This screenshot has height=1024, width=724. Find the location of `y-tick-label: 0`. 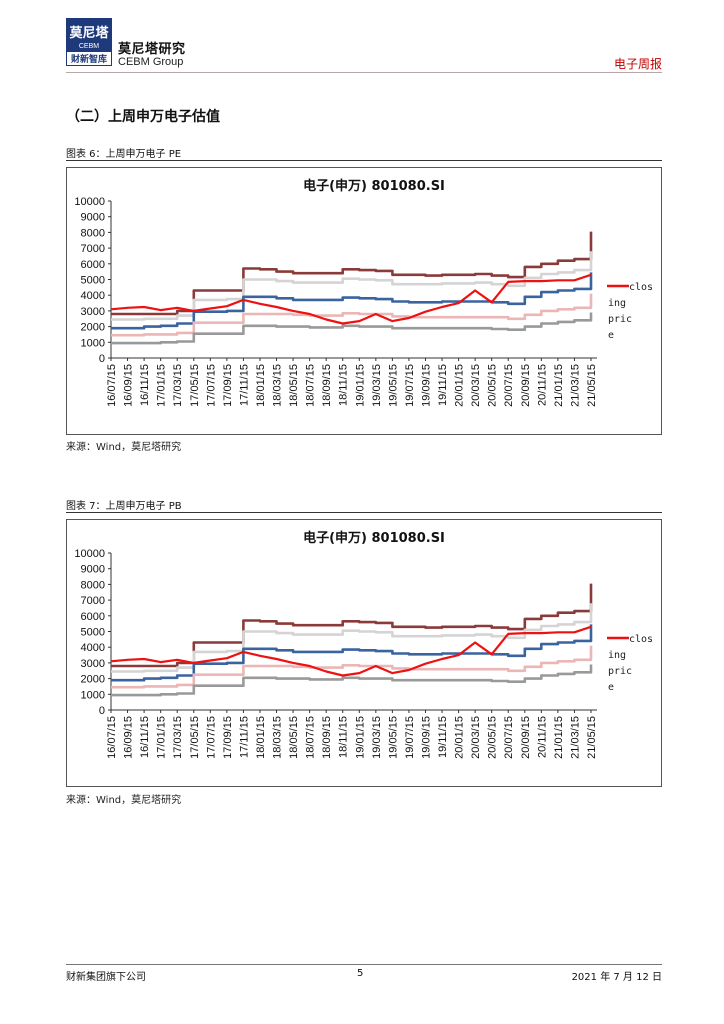

y-tick-label: 0 is located at coordinates (102, 711).